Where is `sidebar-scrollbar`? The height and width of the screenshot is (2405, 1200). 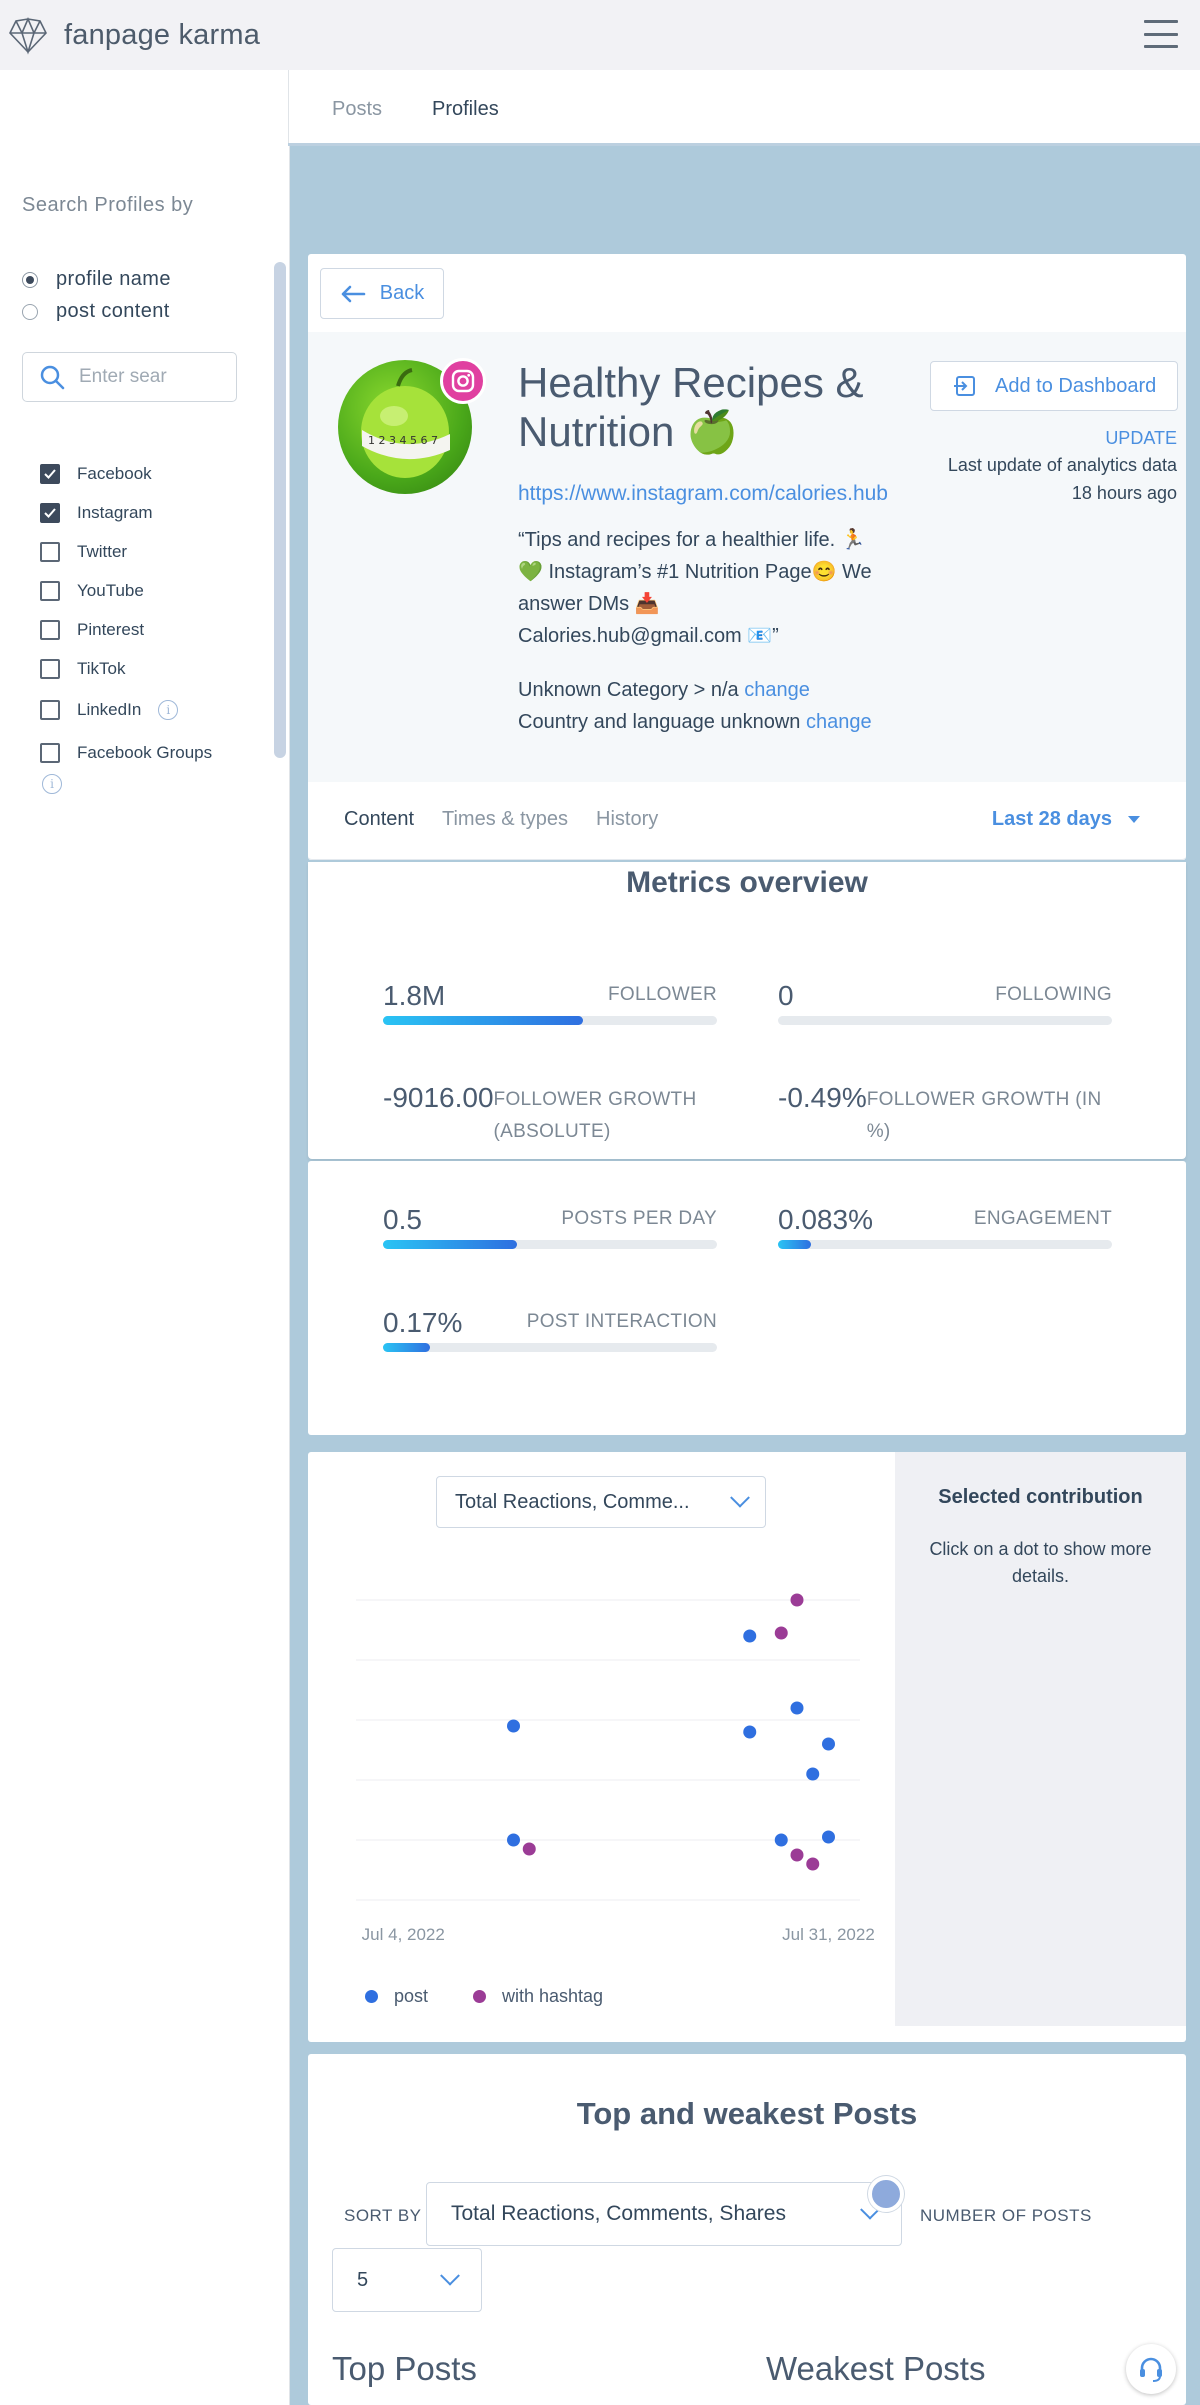 sidebar-scrollbar is located at coordinates (280, 510).